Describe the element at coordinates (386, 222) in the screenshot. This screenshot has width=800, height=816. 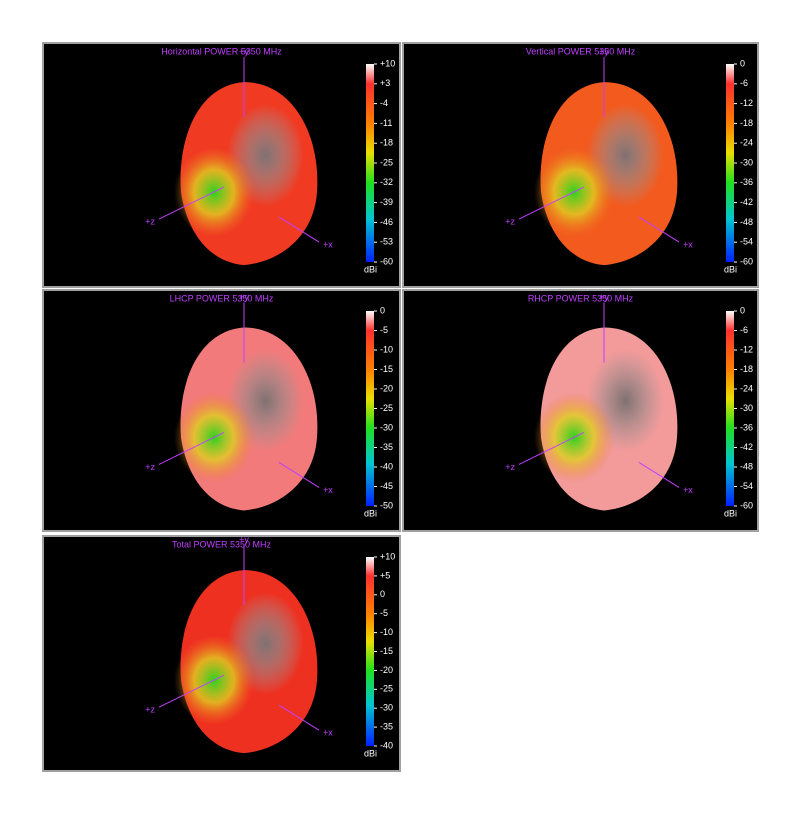
I see `colorbar-tick-label: -46` at that location.